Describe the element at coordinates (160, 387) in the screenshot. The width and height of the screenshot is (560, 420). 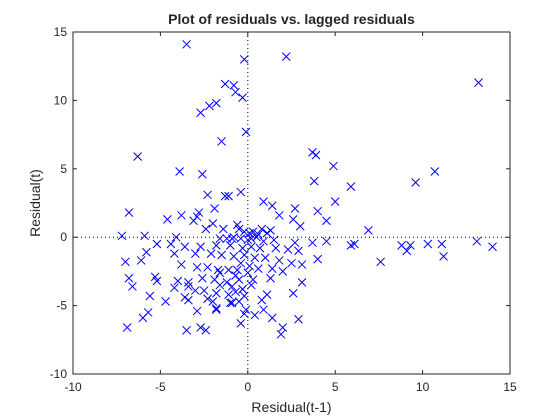
I see `x-tick-label: -5` at that location.